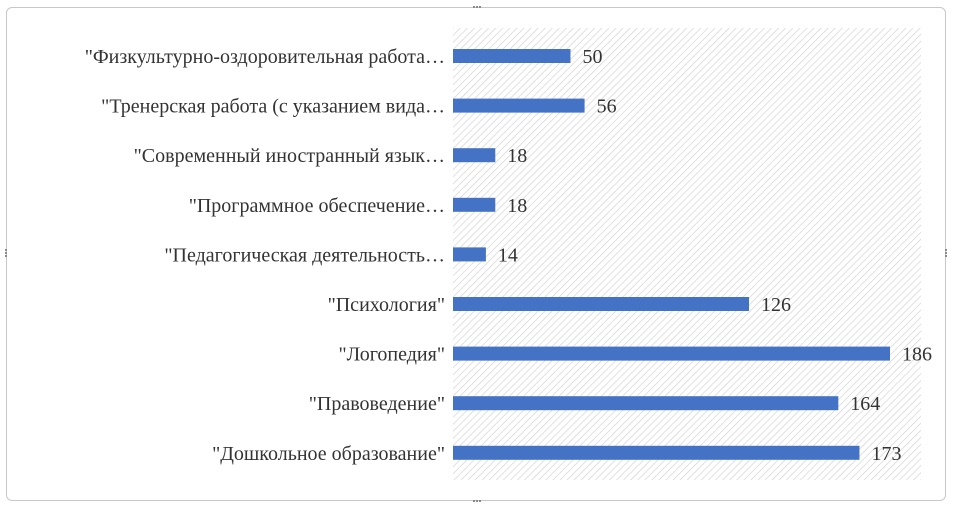 This screenshot has height=510, width=954. Describe the element at coordinates (776, 305) in the screenshot. I see `value-label-5: 126` at that location.